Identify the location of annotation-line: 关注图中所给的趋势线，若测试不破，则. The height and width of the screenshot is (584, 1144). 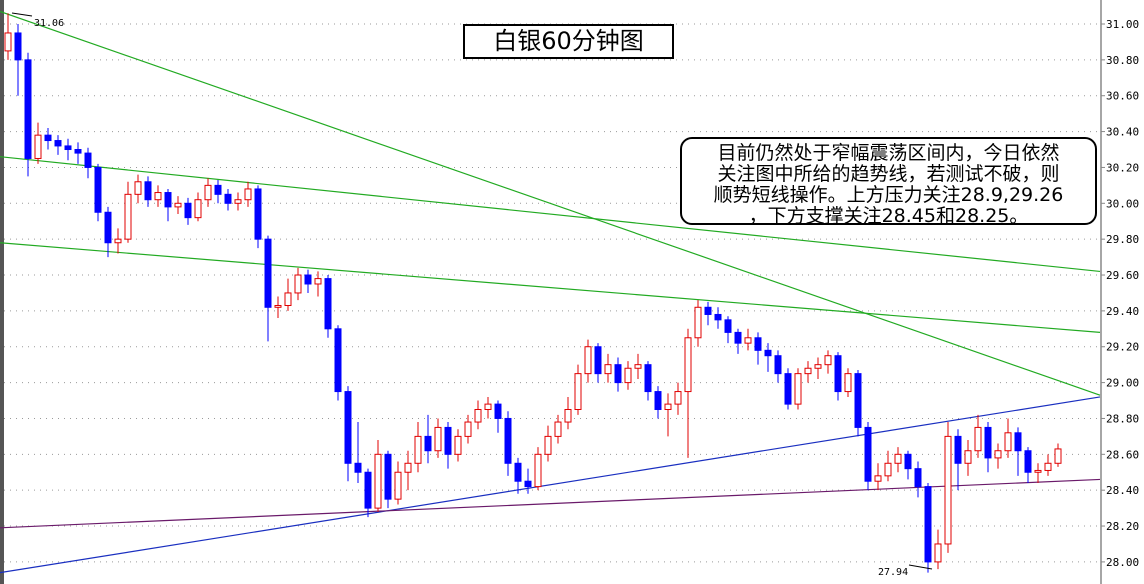
(888, 174).